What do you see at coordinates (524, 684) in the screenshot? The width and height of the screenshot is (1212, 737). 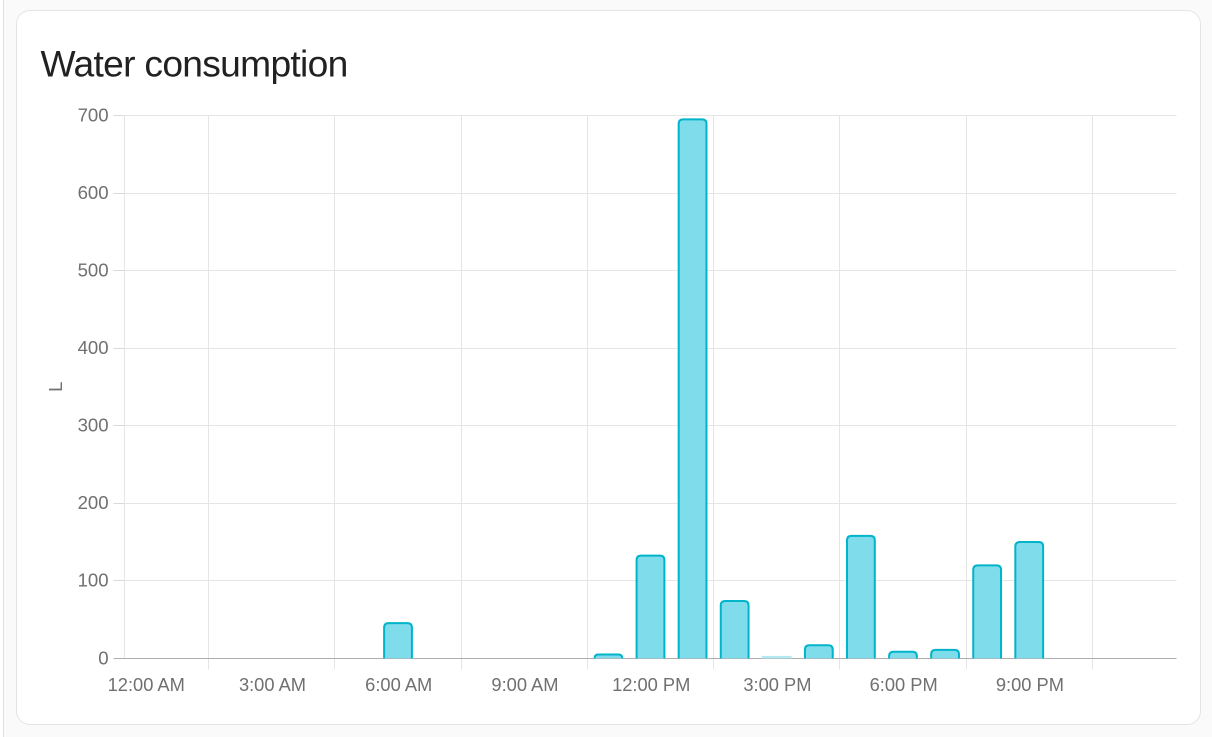 I see `svg-text: 9:00 AM` at bounding box center [524, 684].